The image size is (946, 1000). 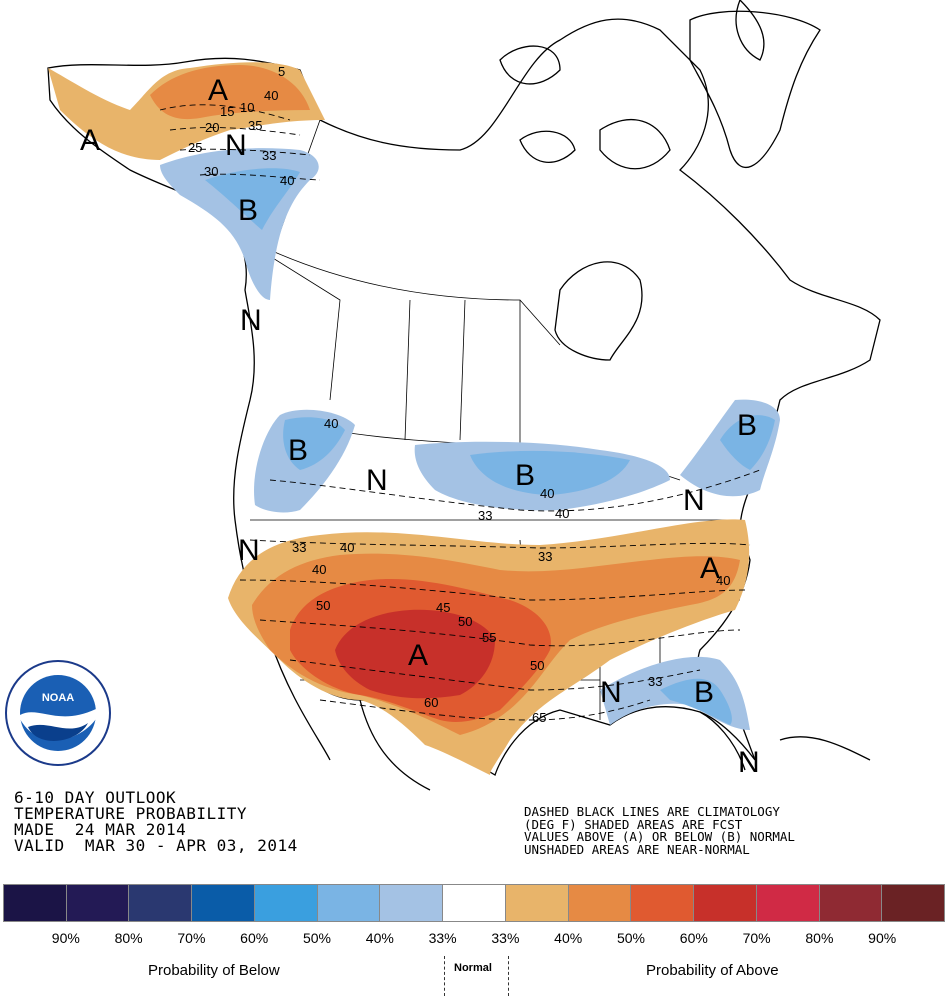 I want to click on outlook-made-date: MADE 24 MAR 2014, so click(x=100, y=829).